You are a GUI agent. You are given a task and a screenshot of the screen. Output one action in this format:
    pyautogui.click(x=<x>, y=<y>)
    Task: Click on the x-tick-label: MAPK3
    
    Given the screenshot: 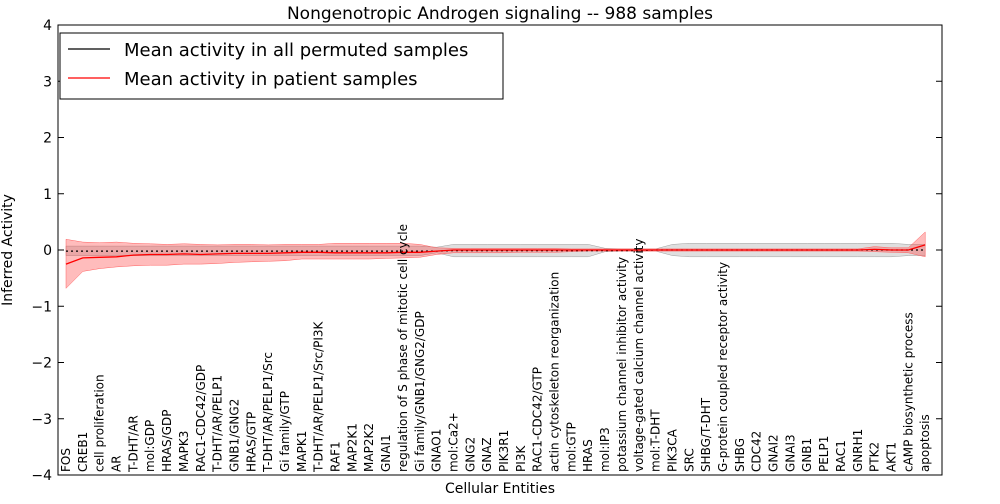 What is the action you would take?
    pyautogui.click(x=184, y=451)
    